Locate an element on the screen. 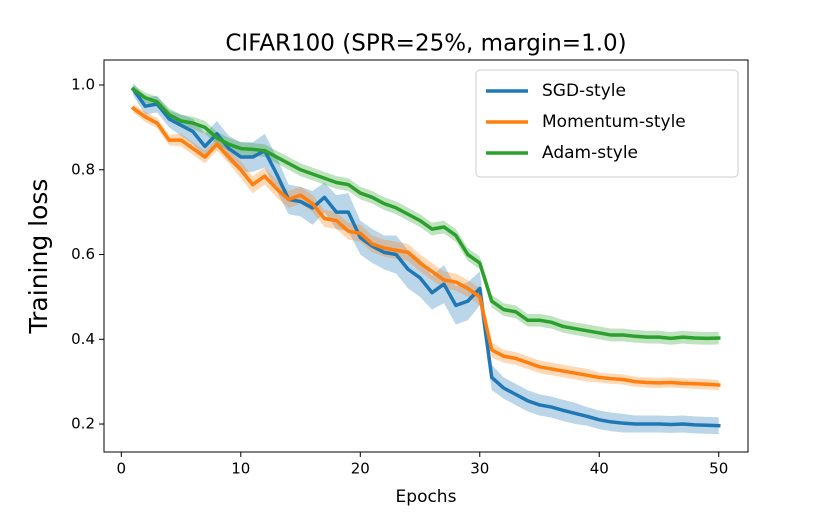 The image size is (830, 519). x-axis-label: Epochs is located at coordinates (426, 497).